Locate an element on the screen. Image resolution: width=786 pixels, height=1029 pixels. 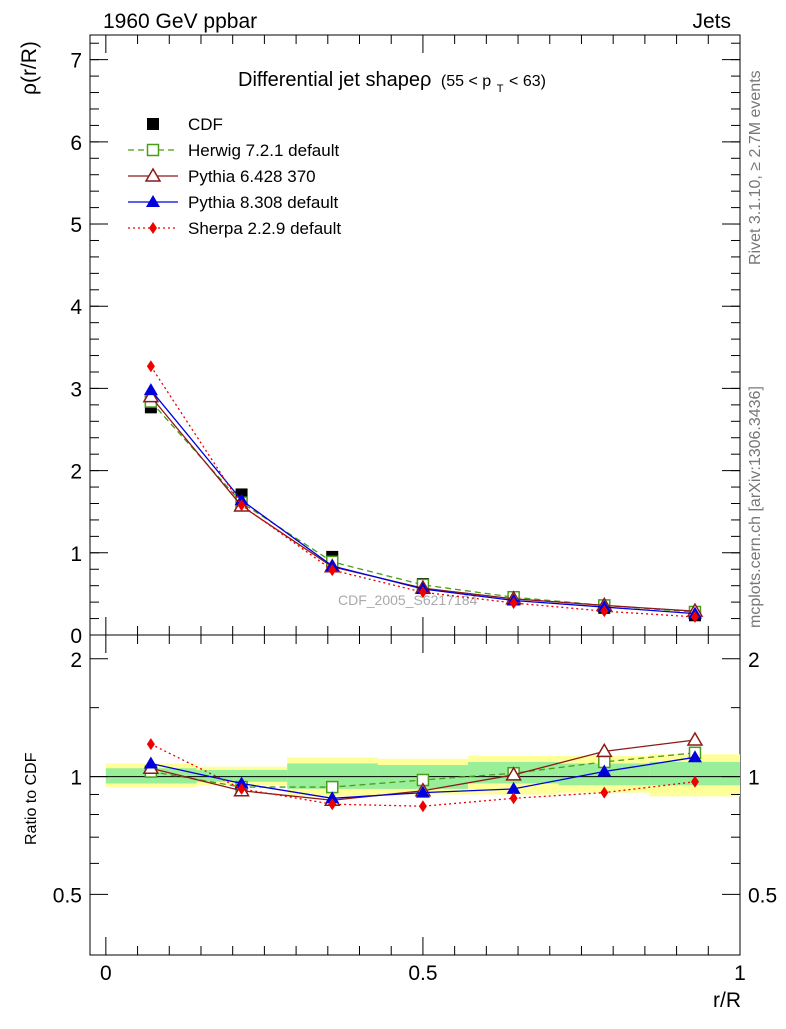
ratio-y-tick-label-right: 2 is located at coordinates (754, 660).